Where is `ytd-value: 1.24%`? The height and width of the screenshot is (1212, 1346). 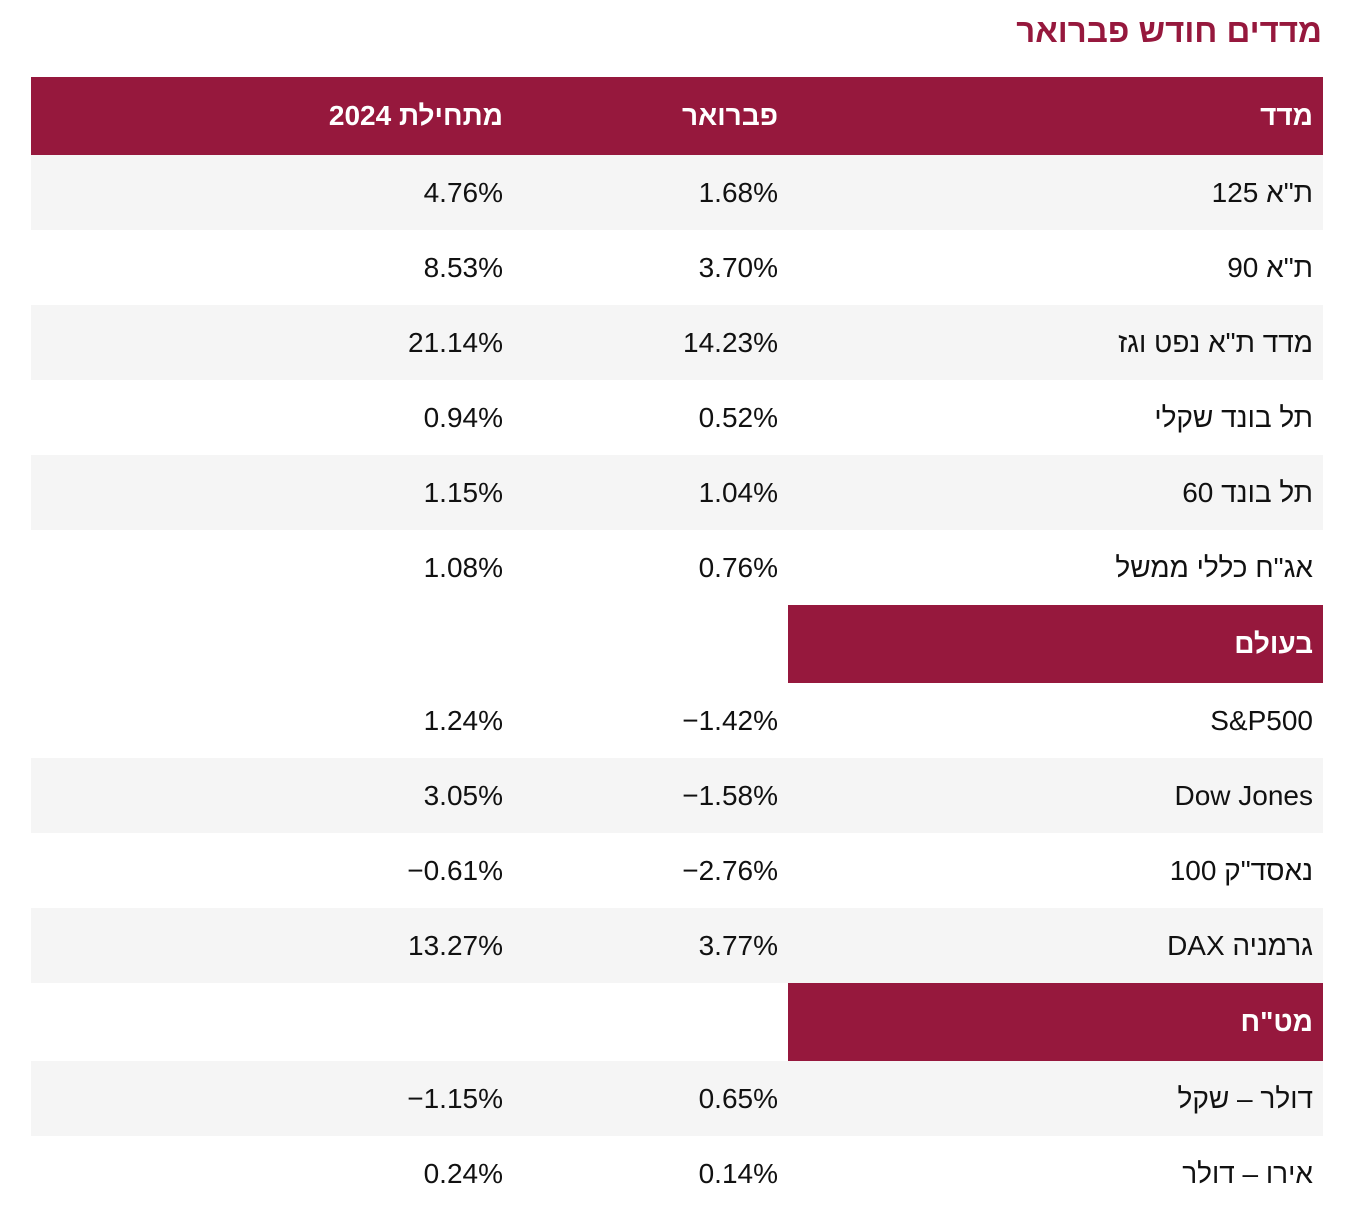
ytd-value: 1.24% is located at coordinates (463, 720).